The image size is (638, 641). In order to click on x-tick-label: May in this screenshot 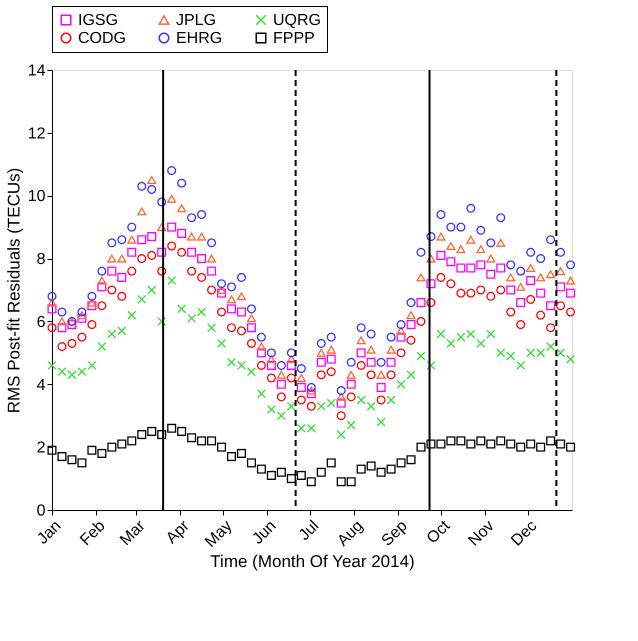, I will do `click(219, 534)`.